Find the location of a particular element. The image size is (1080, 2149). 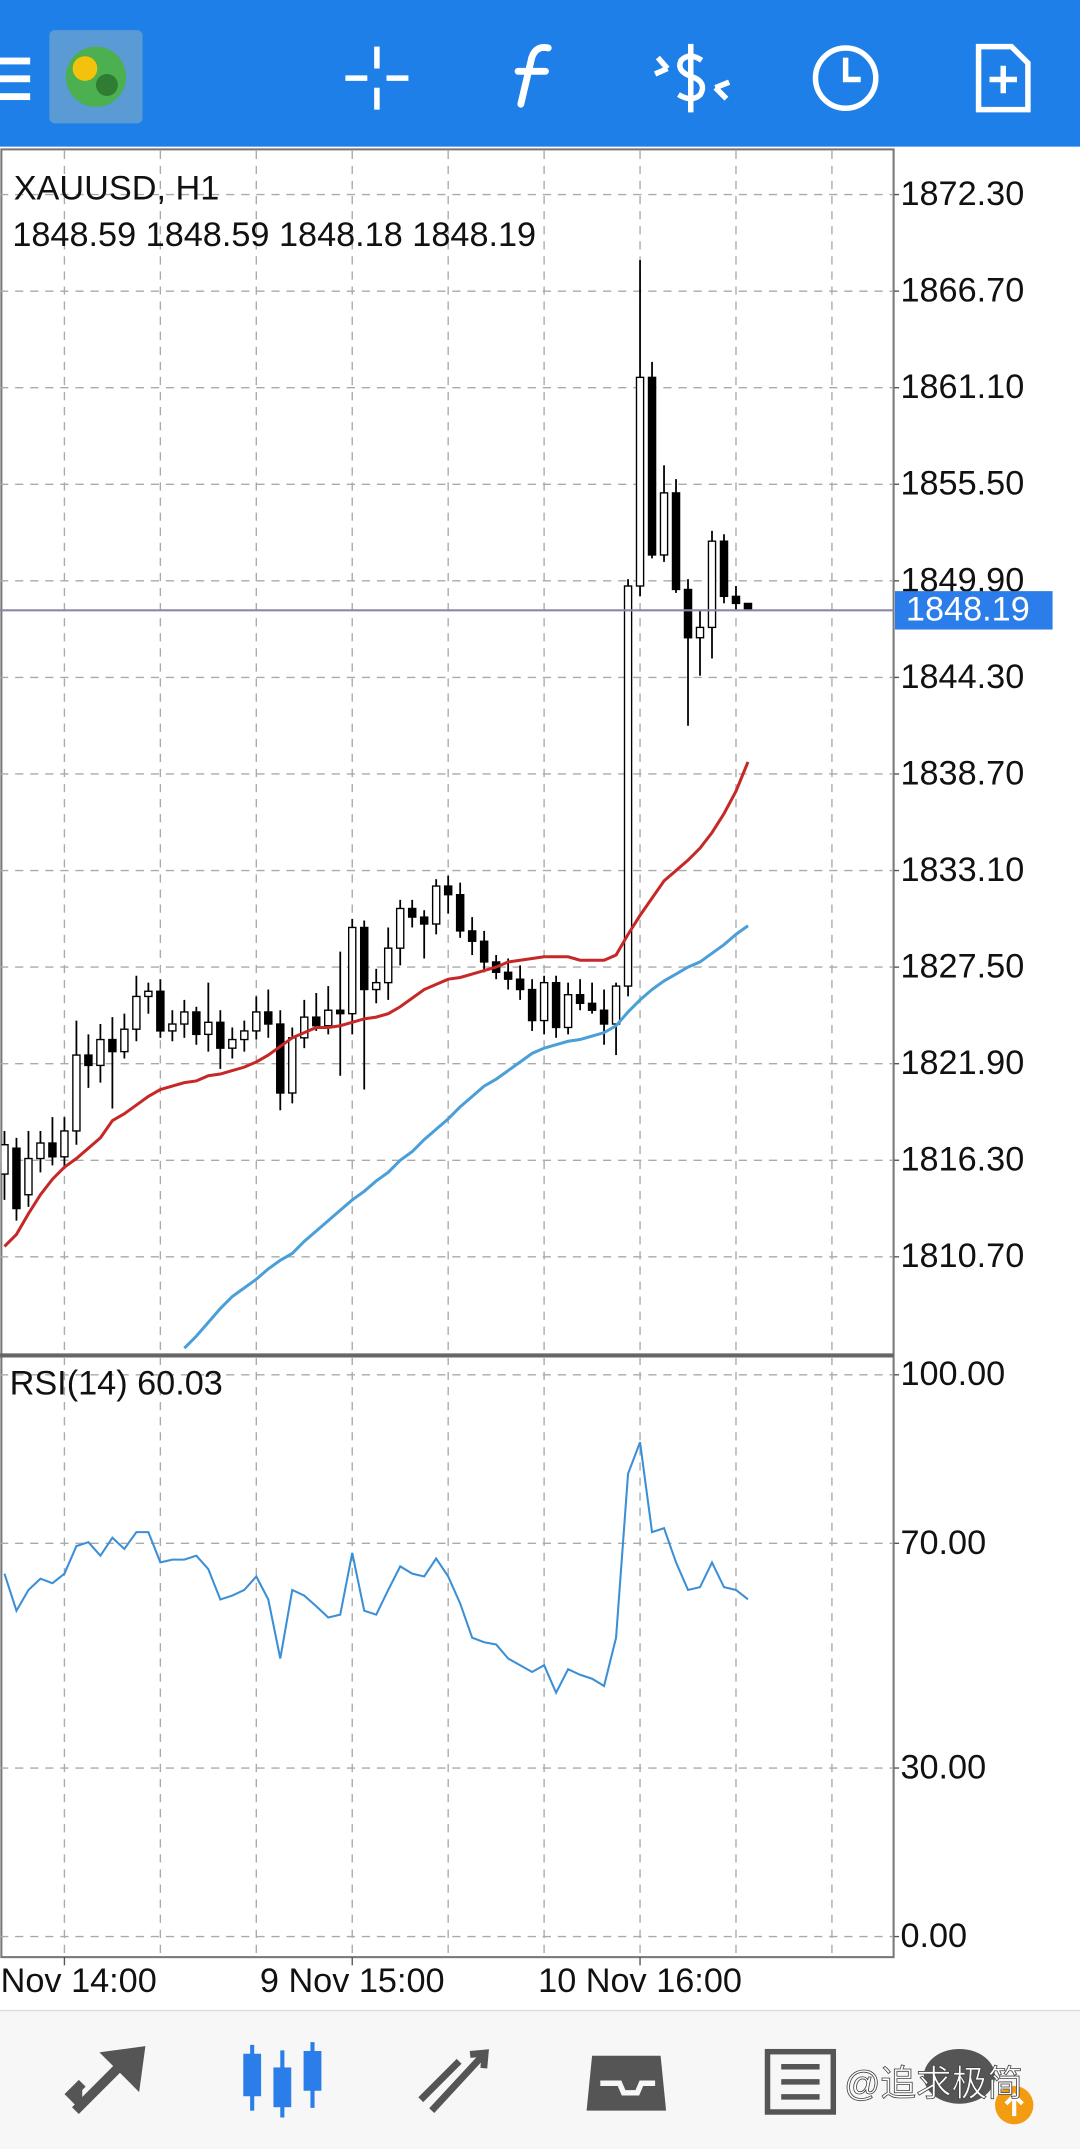

chart-title: XAUUSD, H1 is located at coordinates (117, 189).